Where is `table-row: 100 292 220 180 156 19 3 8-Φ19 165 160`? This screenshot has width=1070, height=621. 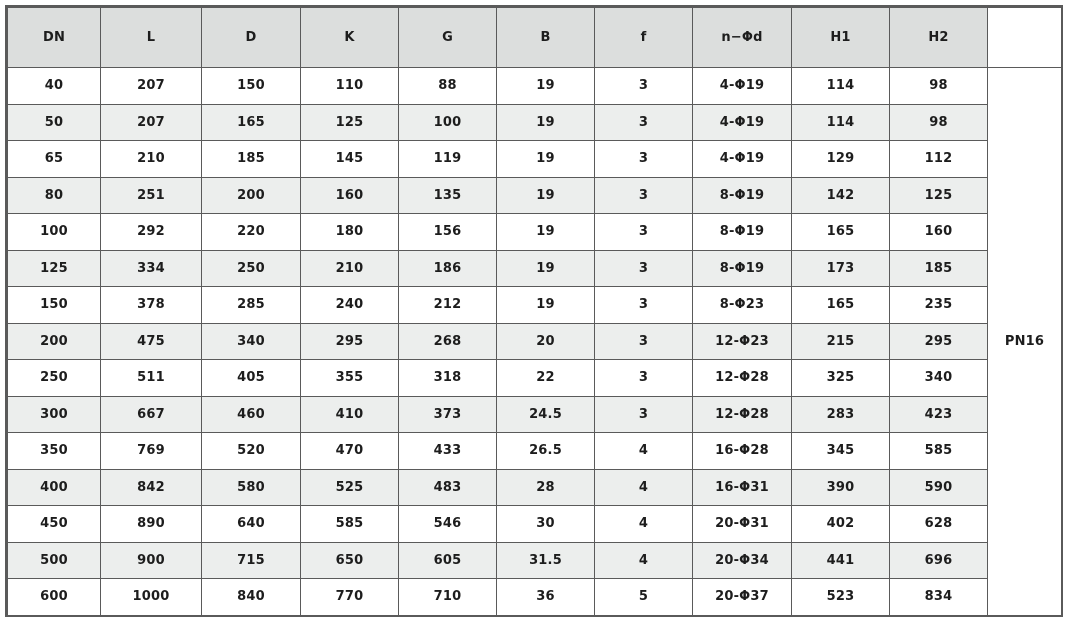 table-row: 100 292 220 180 156 19 3 8-Φ19 165 160 is located at coordinates (534, 232).